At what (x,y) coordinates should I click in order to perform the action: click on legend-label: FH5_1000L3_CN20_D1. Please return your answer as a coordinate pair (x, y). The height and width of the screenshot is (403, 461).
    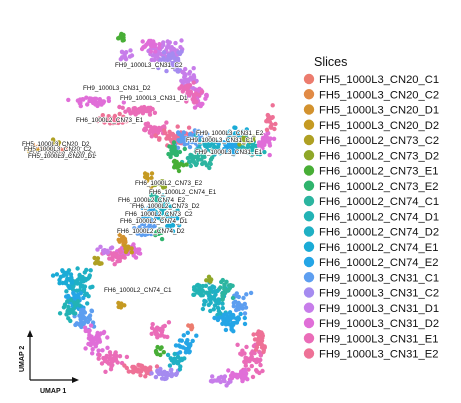
    Looking at the image, I should click on (379, 111).